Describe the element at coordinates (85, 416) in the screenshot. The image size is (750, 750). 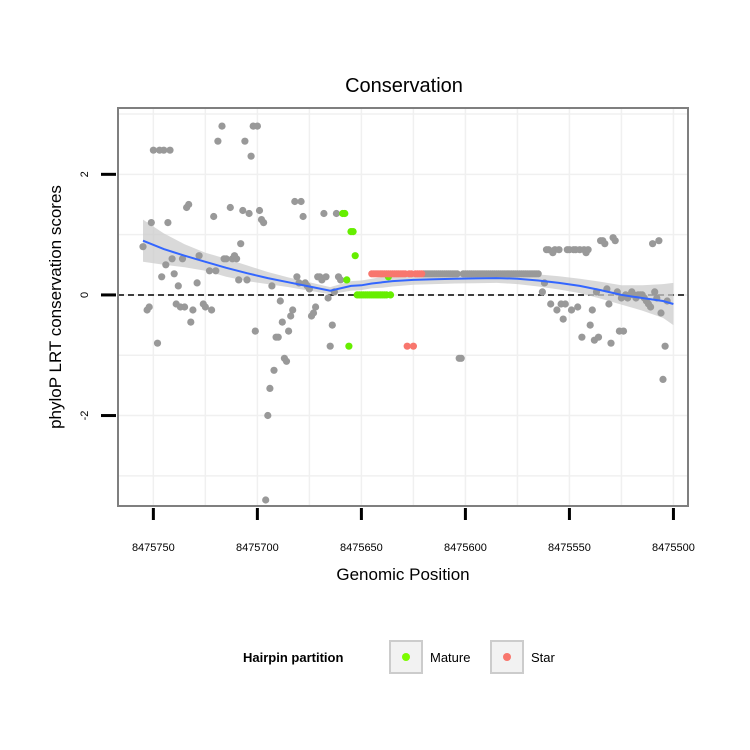
I see `y-tick-label: -2` at that location.